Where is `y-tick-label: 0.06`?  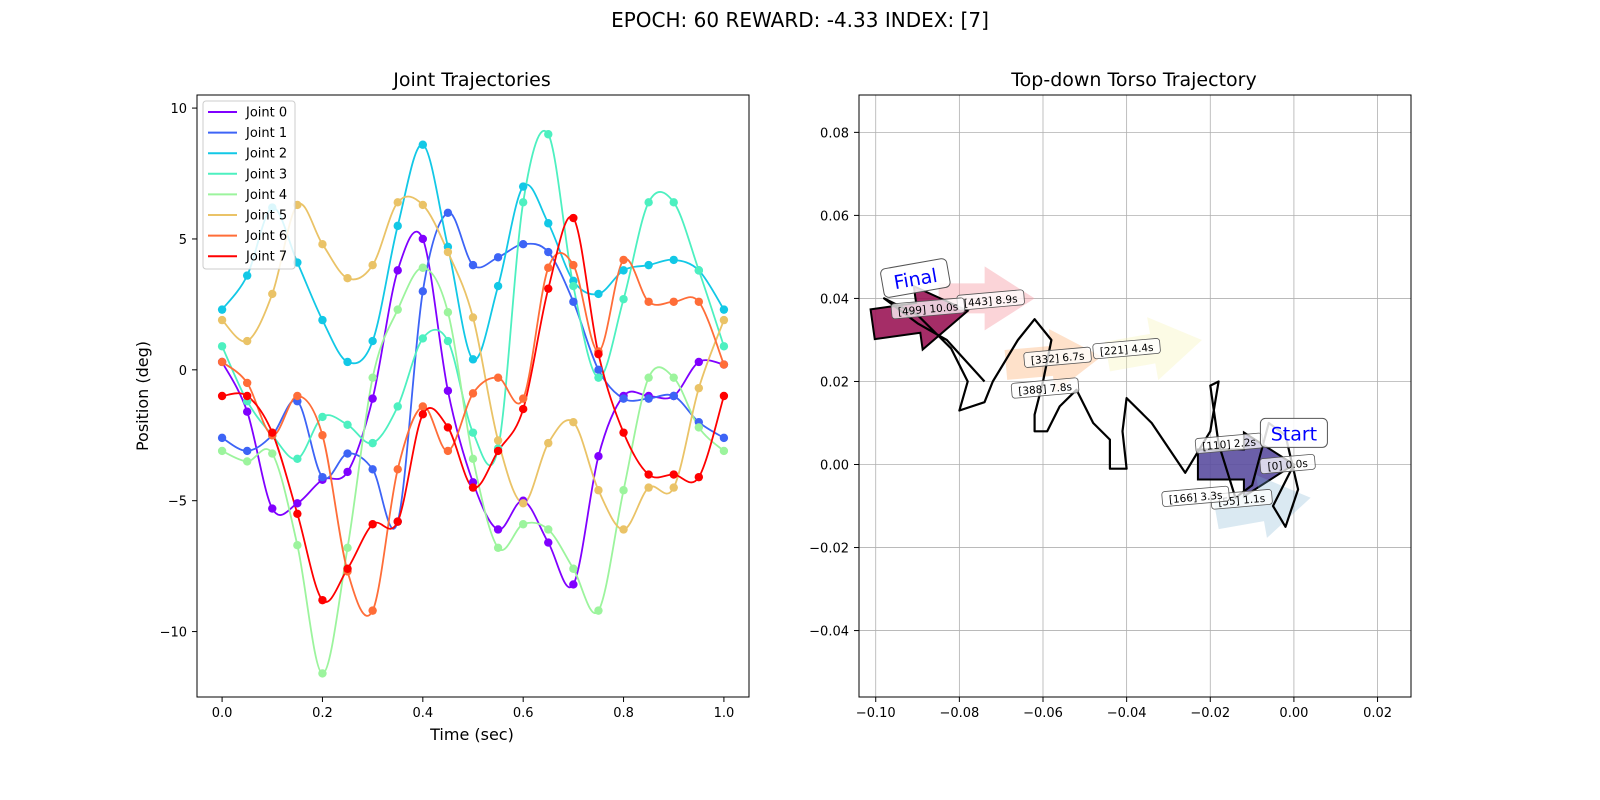 y-tick-label: 0.06 is located at coordinates (834, 216).